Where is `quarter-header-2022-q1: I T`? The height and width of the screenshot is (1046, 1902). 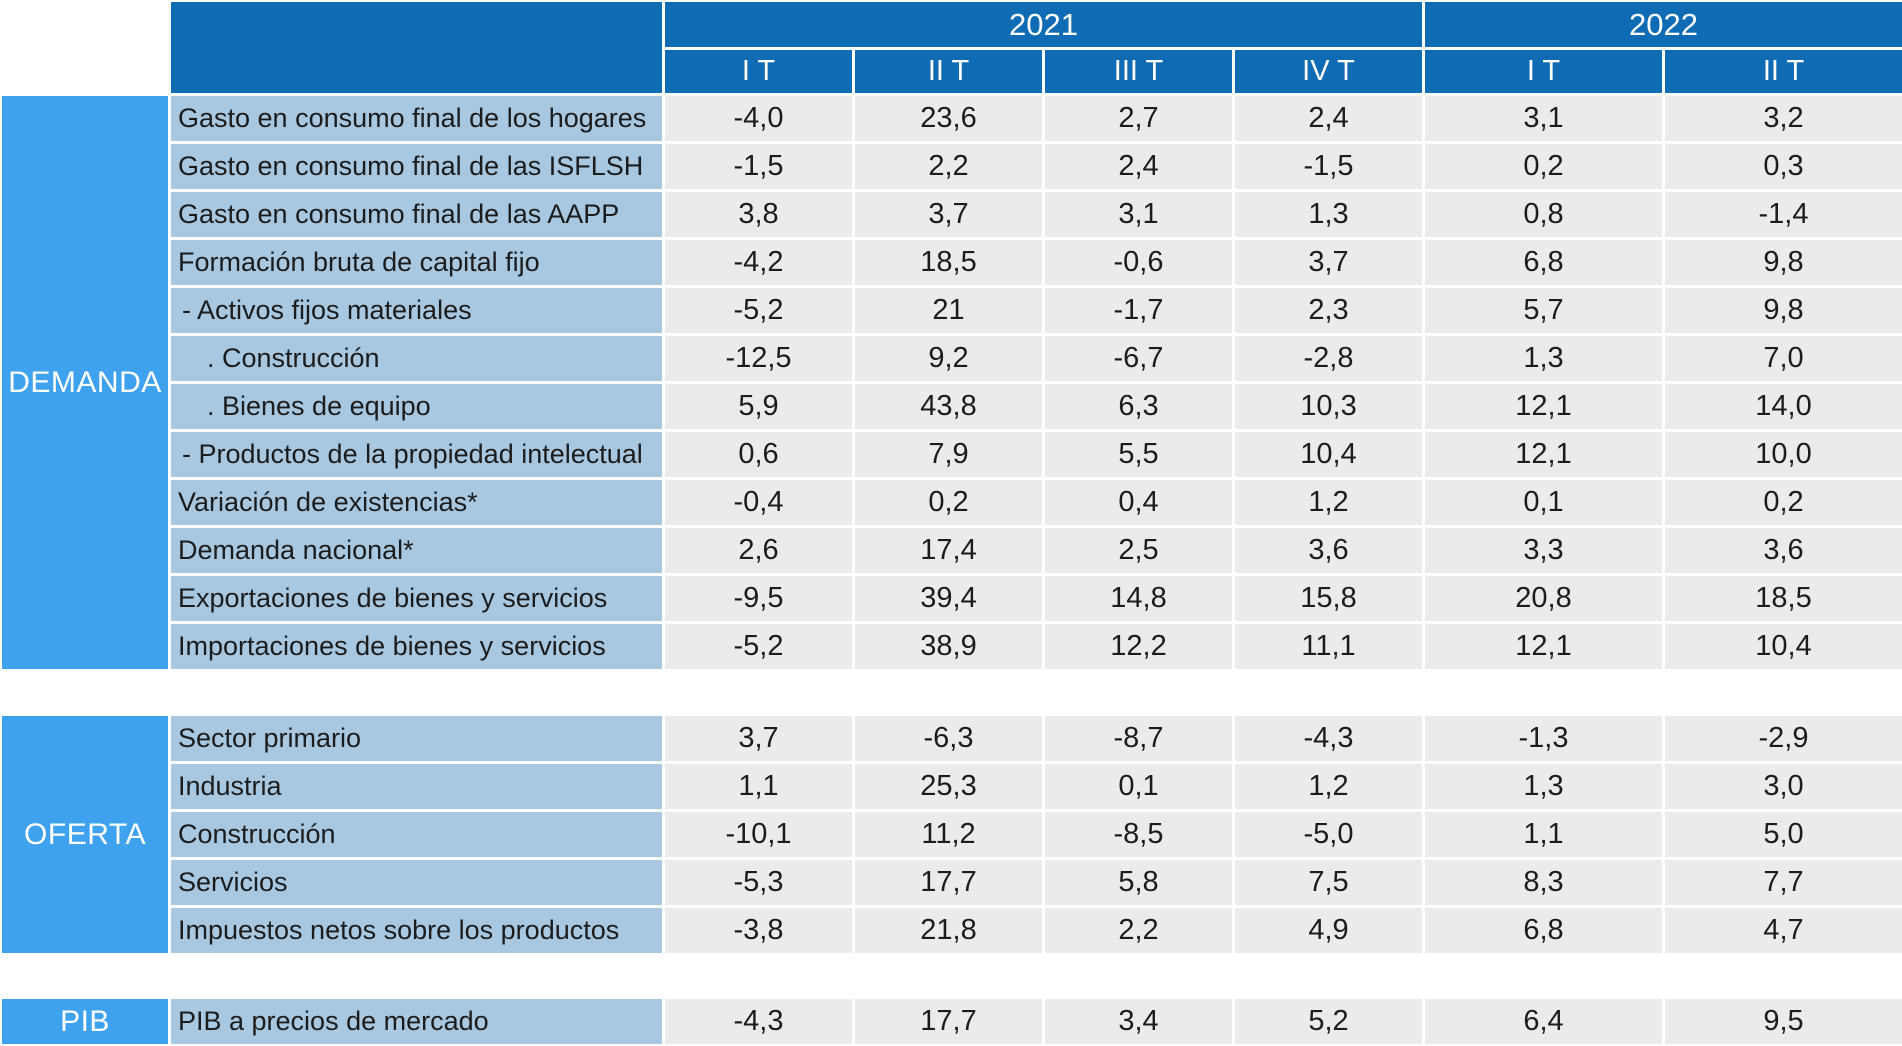 quarter-header-2022-q1: I T is located at coordinates (1543, 71).